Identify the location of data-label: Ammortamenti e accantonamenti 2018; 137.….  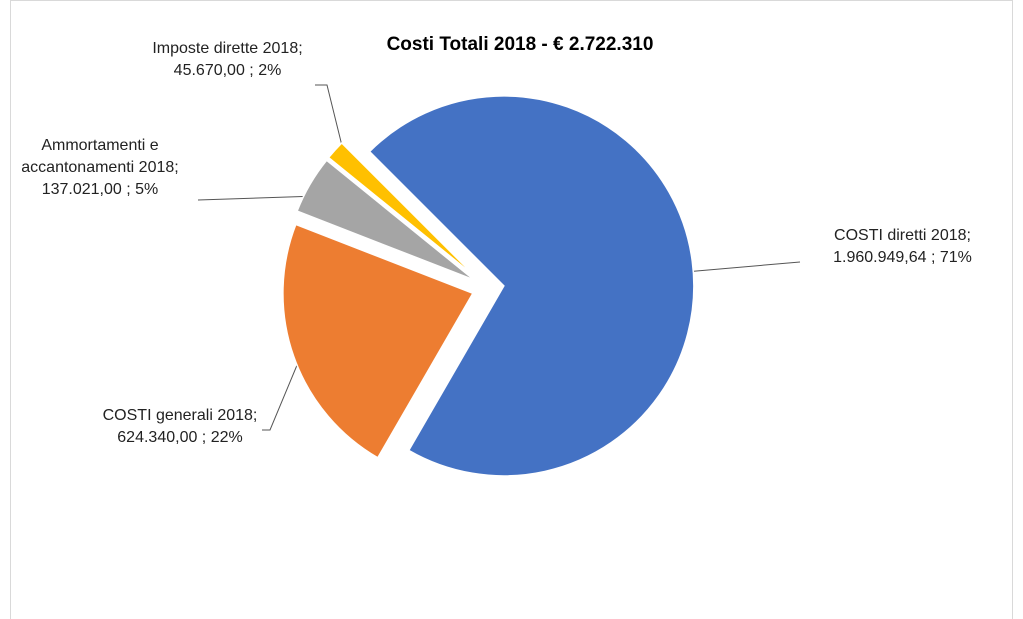
(100, 167).